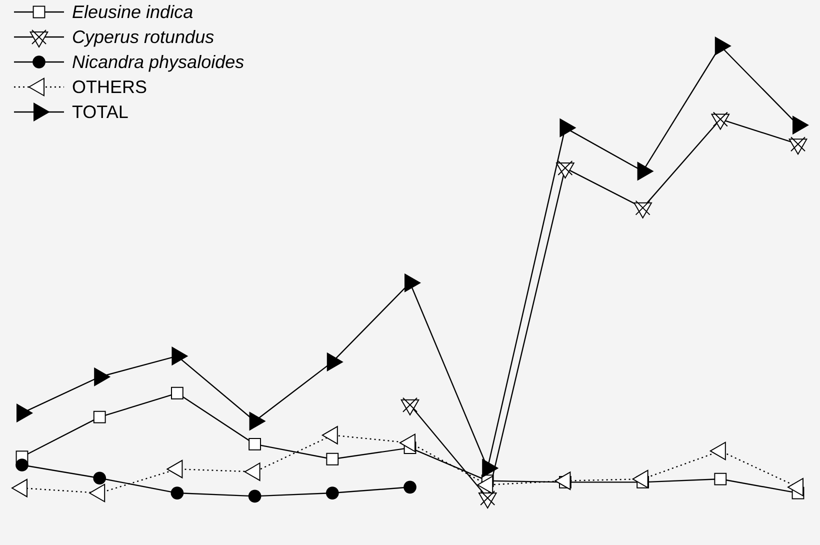 Image resolution: width=820 pixels, height=545 pixels. Describe the element at coordinates (143, 37) in the screenshot. I see `legend-label: Cyperus rotundus` at that location.